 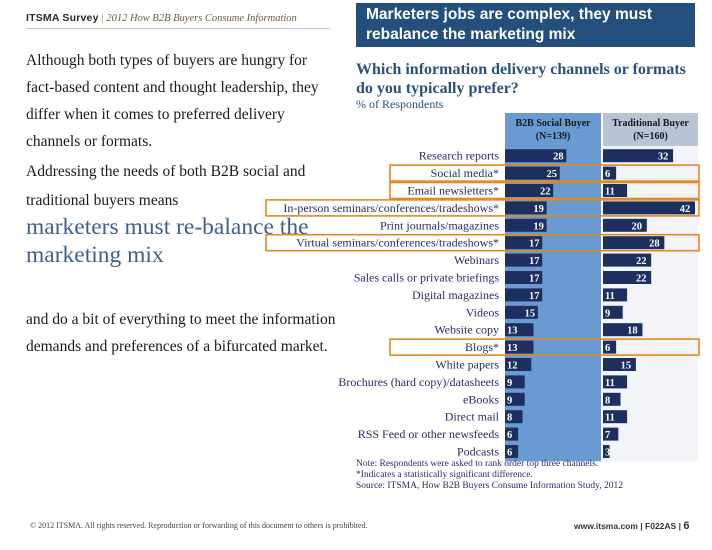 What do you see at coordinates (654, 244) in the screenshot?
I see `value-label-traditional: 28` at bounding box center [654, 244].